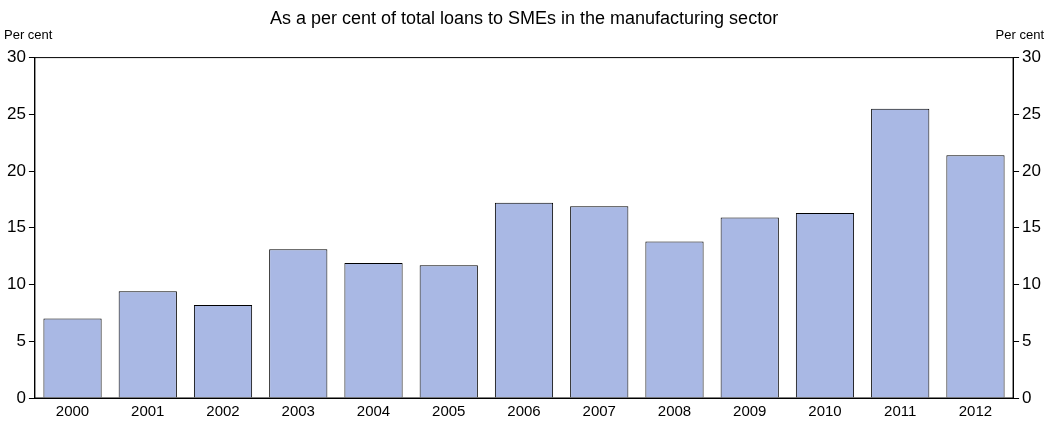 The image size is (1048, 421). Describe the element at coordinates (72, 411) in the screenshot. I see `x-tick-label: 2000` at that location.